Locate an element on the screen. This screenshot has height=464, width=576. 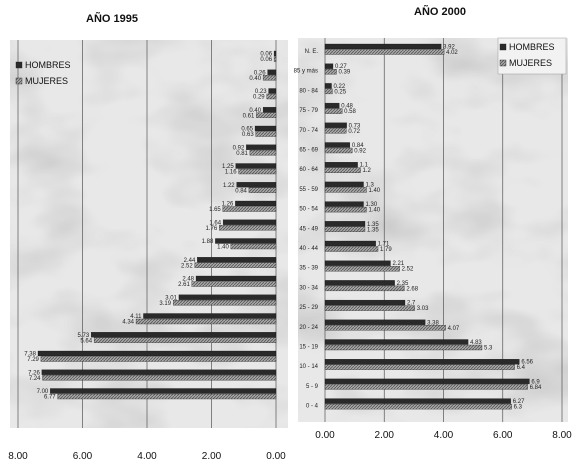
bar-group: 7.387.29 is located at coordinates (150, 356).